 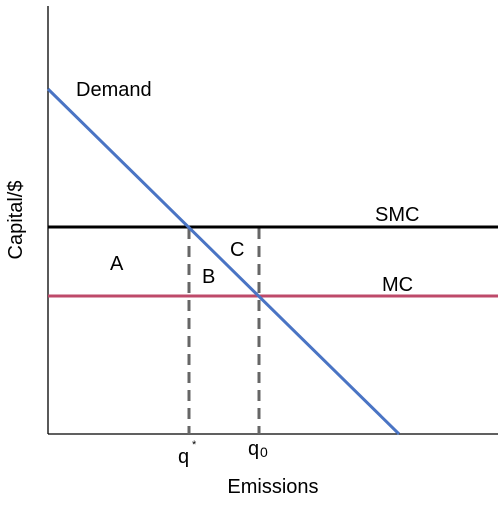 What do you see at coordinates (397, 285) in the screenshot?
I see `mc-label: MC` at bounding box center [397, 285].